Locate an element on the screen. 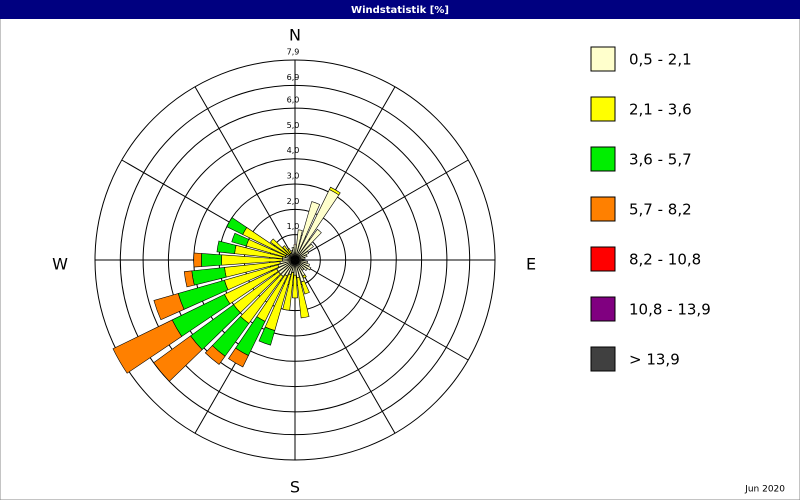 The height and width of the screenshot is (500, 800). r-tick-label: 1,0 is located at coordinates (293, 226).